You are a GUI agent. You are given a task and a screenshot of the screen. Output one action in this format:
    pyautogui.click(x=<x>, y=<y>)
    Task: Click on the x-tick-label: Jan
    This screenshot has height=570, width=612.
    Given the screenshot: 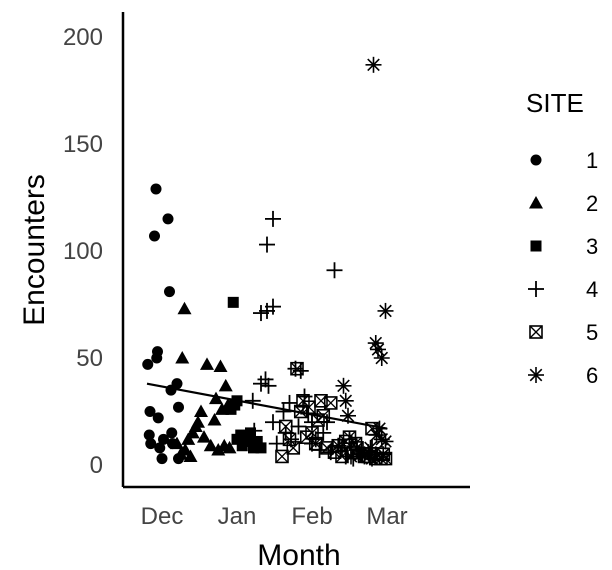 What is the action you would take?
    pyautogui.click(x=237, y=516)
    